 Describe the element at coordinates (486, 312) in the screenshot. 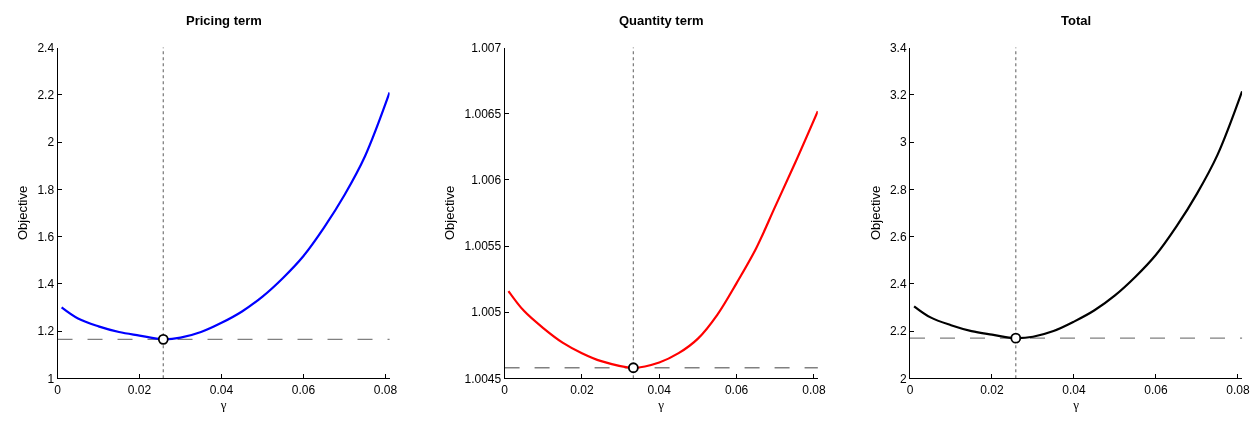

I see `y-tick-label: 1.005` at that location.